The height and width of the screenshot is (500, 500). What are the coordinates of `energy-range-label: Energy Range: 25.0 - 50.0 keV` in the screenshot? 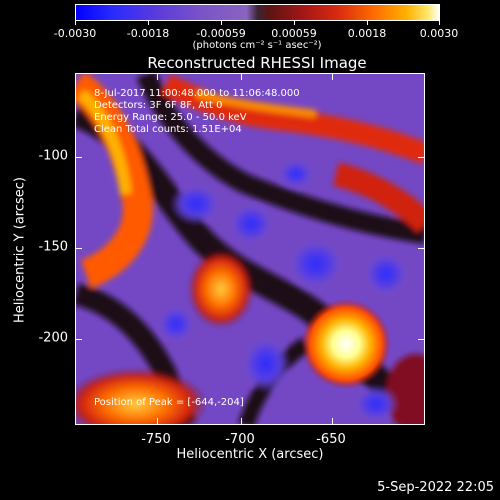 It's located at (170, 117).